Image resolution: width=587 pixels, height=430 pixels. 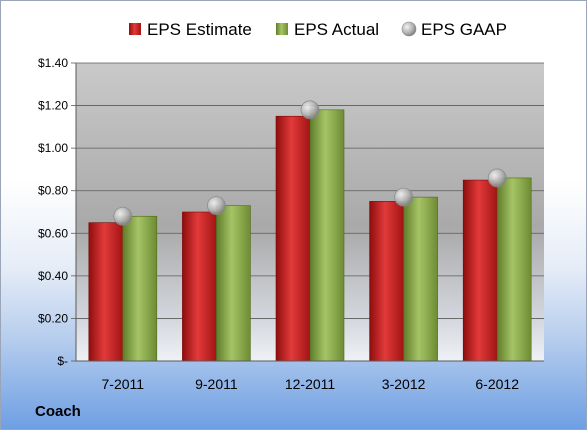 What do you see at coordinates (62, 361) in the screenshot?
I see `y-tick-label: $-` at bounding box center [62, 361].